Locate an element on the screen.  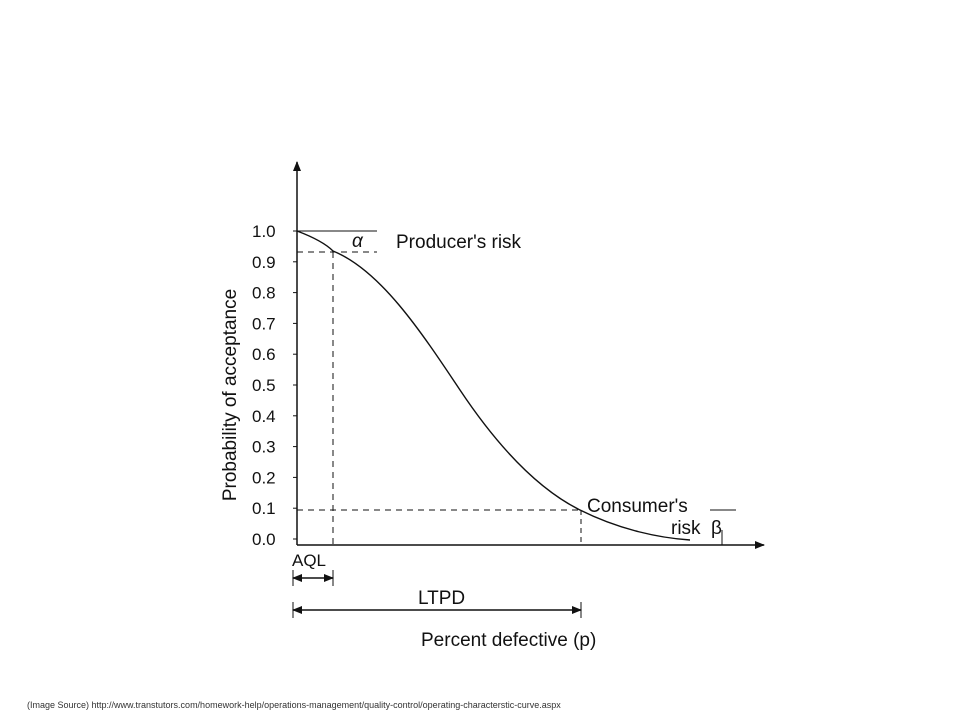
y-tick-label: 0.0 is located at coordinates (264, 539).